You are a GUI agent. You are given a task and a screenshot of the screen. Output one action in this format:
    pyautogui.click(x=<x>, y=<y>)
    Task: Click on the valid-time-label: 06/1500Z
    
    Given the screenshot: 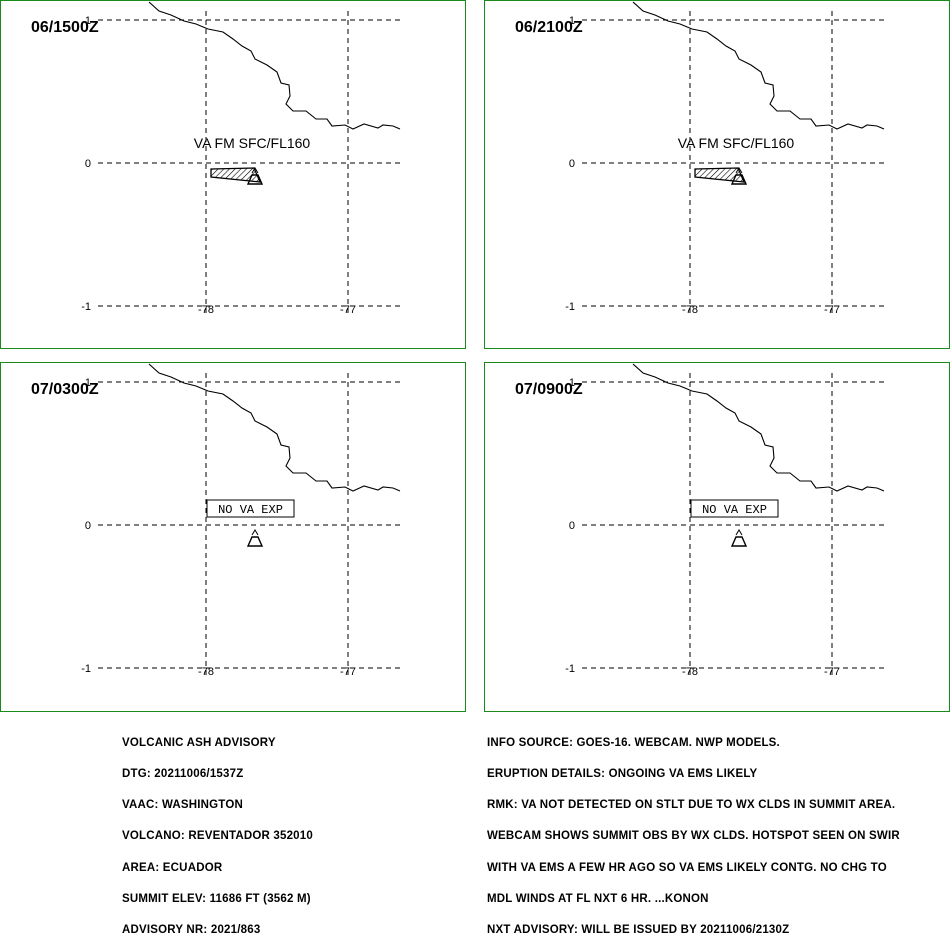 What is the action you would take?
    pyautogui.click(x=65, y=27)
    